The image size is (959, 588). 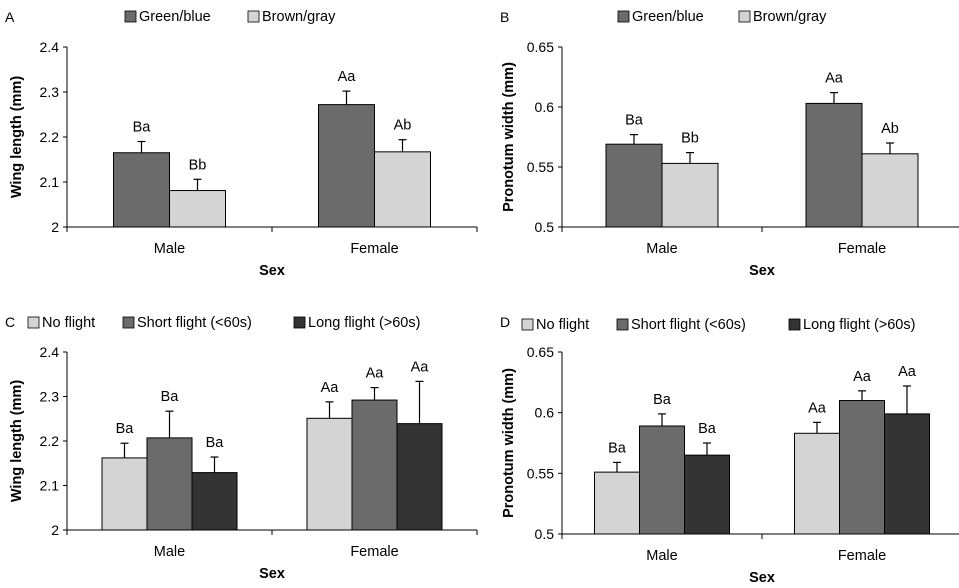 What do you see at coordinates (50, 92) in the screenshot?
I see `y-tick-label: 2.3` at bounding box center [50, 92].